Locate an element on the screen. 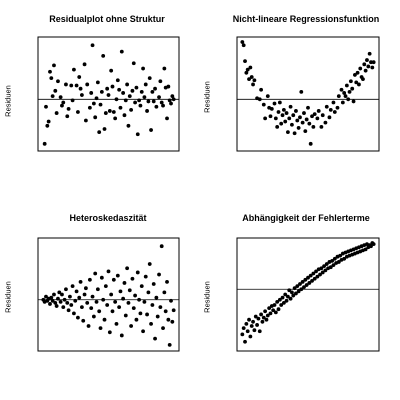  chart-title: Nicht-lineare Regressionsfunktion is located at coordinates (306, 19).